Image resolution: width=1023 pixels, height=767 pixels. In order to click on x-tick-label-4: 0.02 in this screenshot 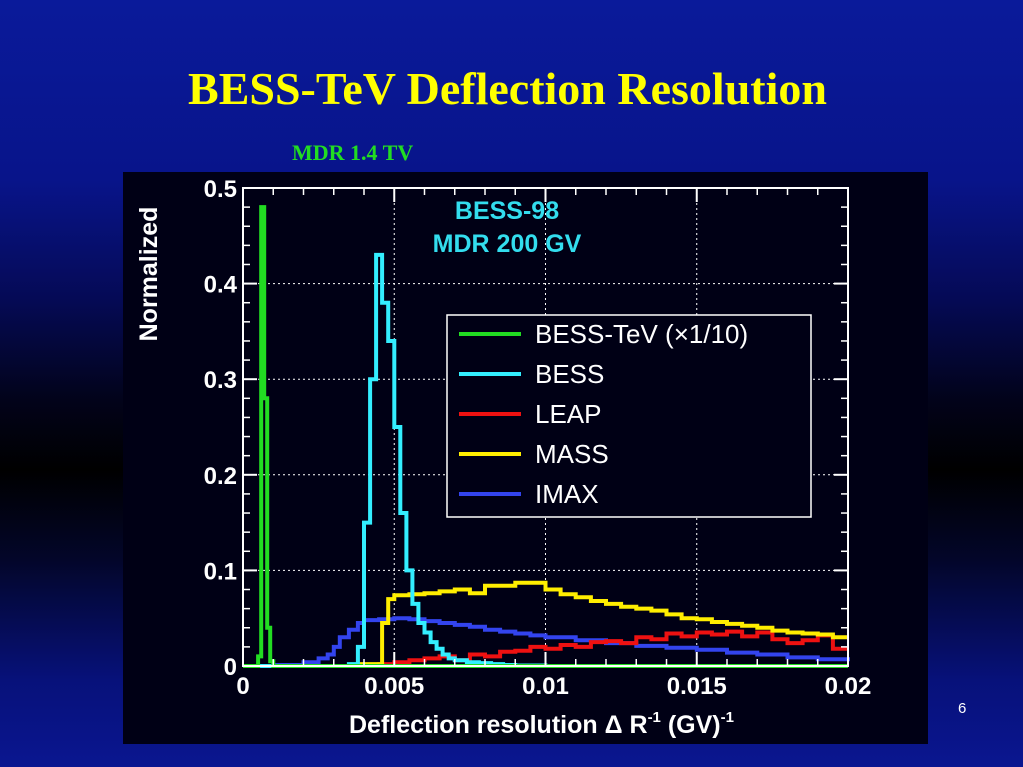, I will do `click(848, 686)`.